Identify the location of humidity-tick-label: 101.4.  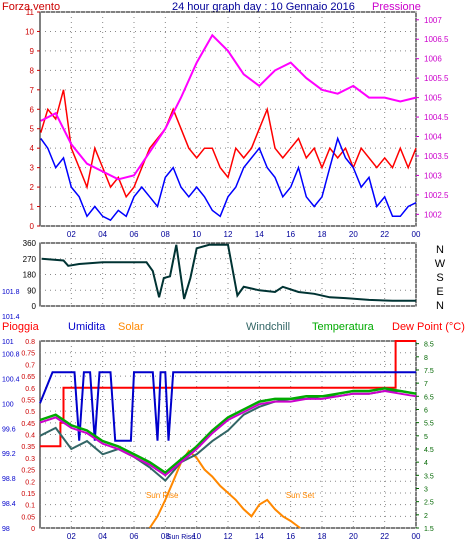
(11, 317).